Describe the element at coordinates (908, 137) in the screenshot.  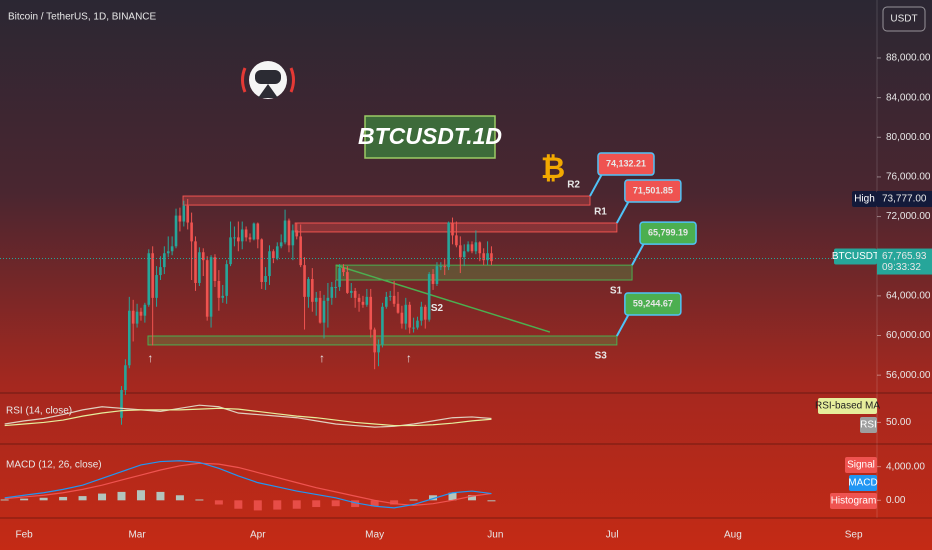
I see `y-tick-label: 80,000.00` at that location.